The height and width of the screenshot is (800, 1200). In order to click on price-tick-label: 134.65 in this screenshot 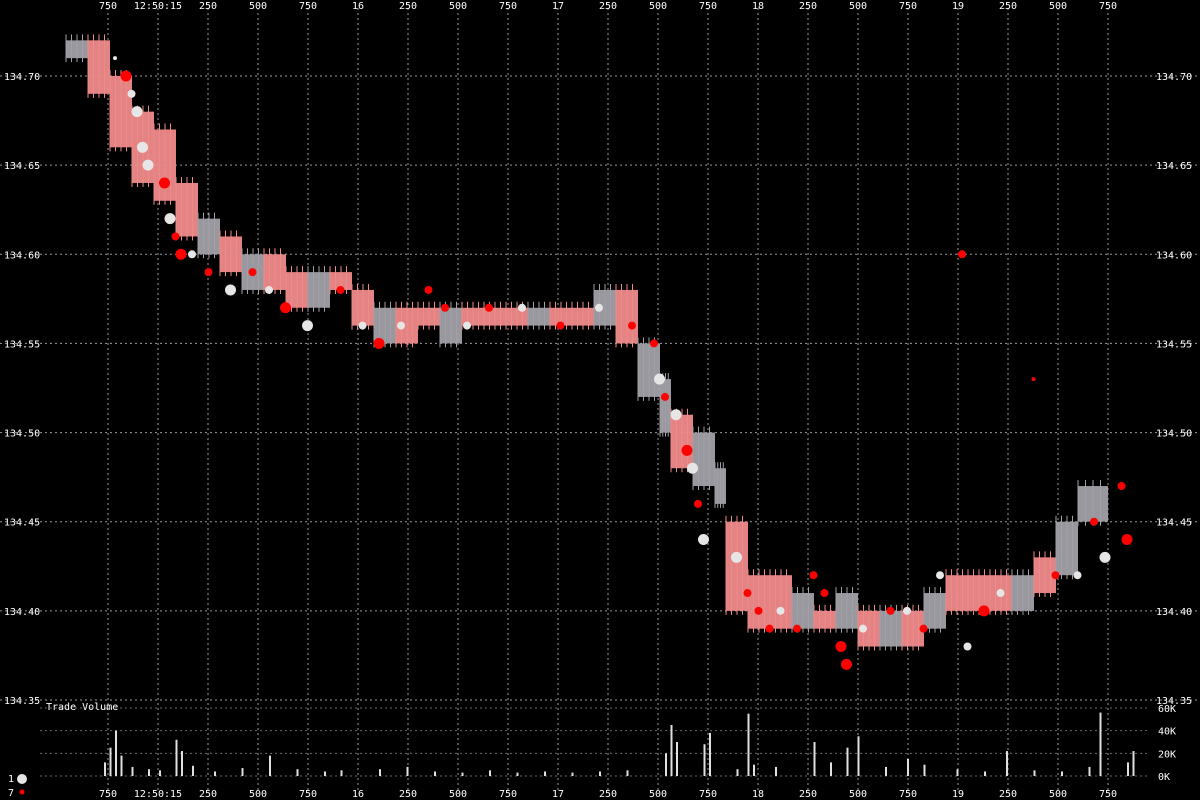, I will do `click(22, 166)`.